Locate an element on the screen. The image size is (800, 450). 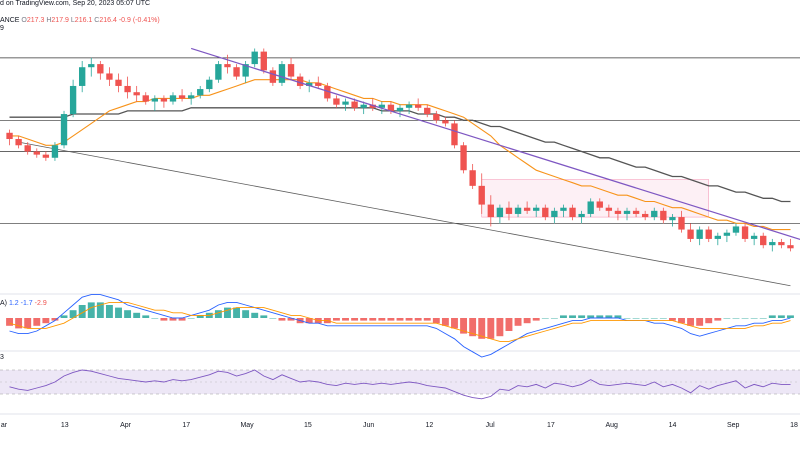
x-tick-label: Jul is located at coordinates (490, 425).